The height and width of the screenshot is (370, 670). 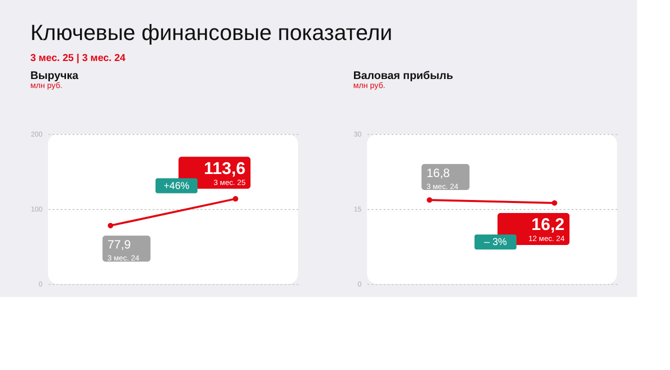 I want to click on text: 3 мес. 25 | 3 мес. 24, so click(x=78, y=58).